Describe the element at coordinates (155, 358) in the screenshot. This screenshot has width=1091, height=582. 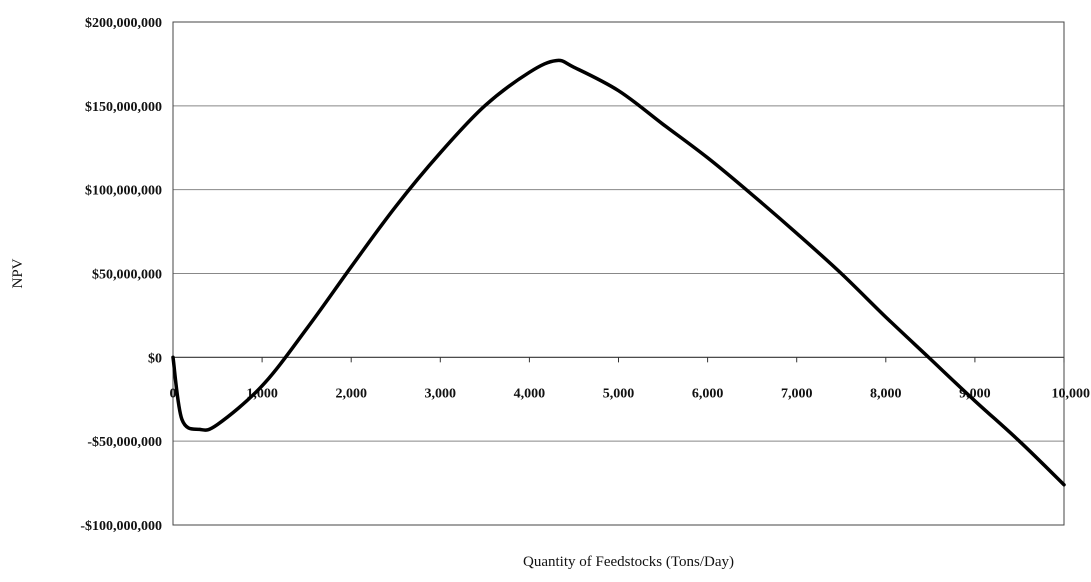
I see `y-tick-label: $0` at that location.